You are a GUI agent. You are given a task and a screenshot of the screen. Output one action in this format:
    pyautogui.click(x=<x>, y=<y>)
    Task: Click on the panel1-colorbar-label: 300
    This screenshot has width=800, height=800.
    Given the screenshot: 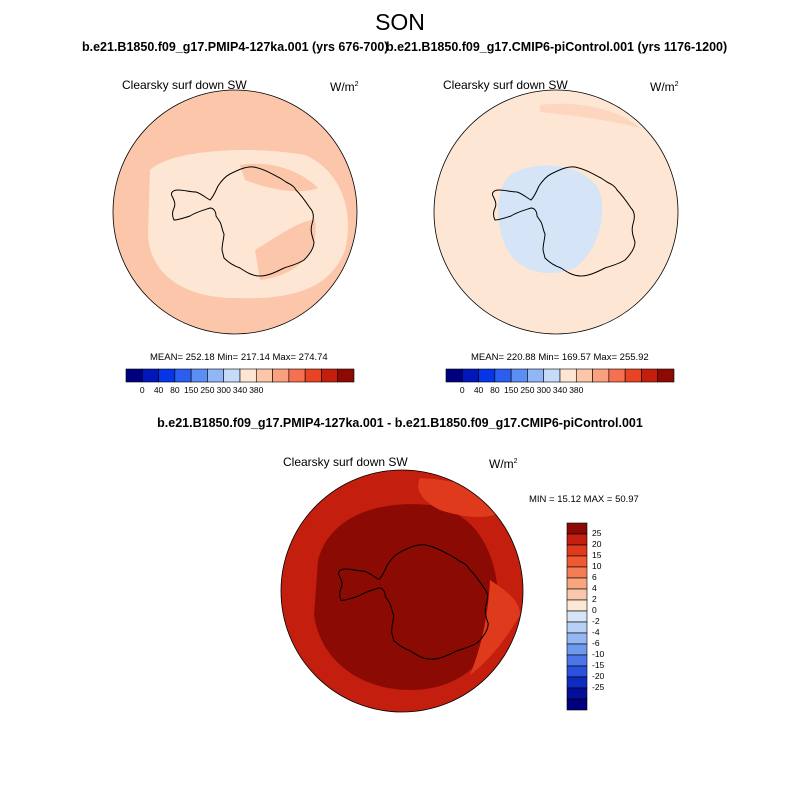 What is the action you would take?
    pyautogui.click(x=223, y=390)
    